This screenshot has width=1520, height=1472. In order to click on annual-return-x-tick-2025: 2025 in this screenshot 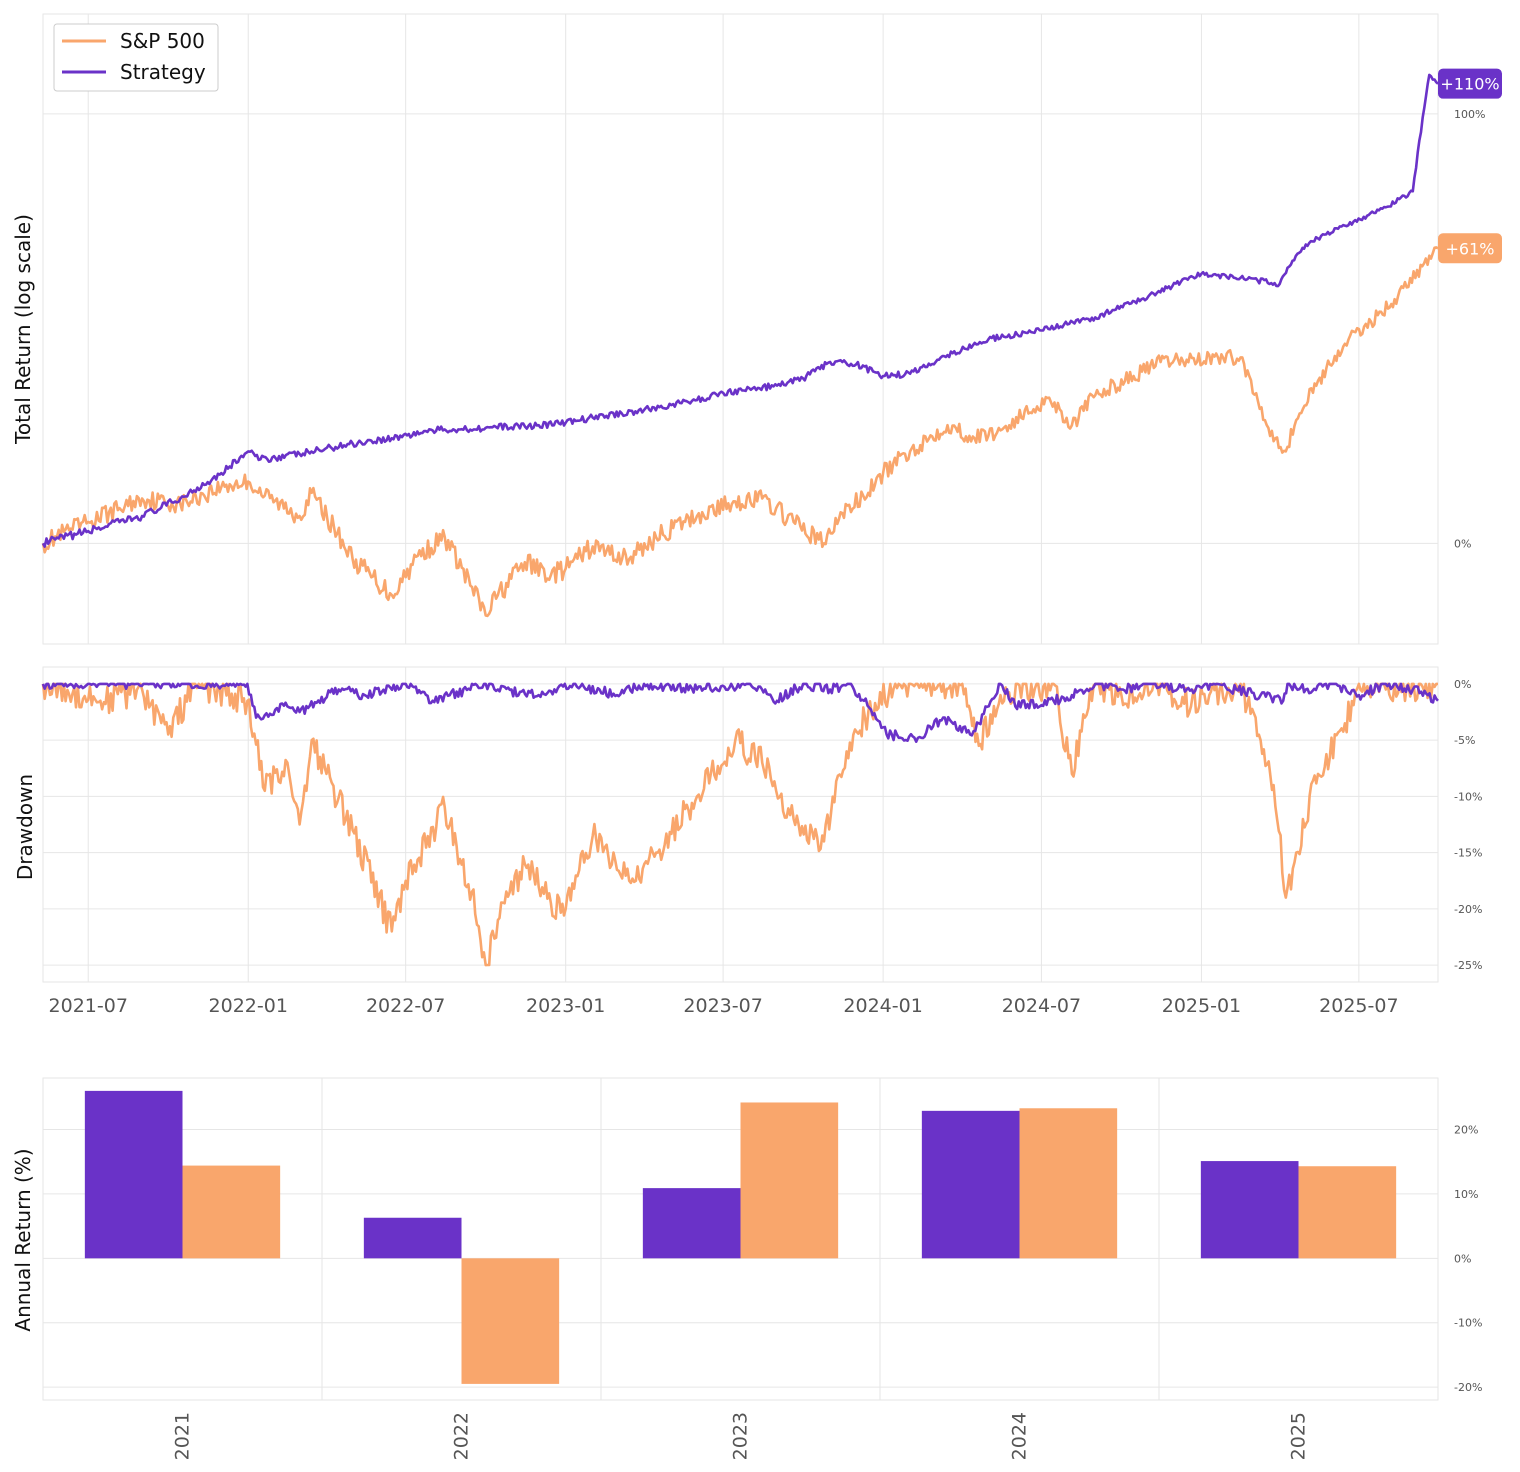, I will do `click(1299, 1436)`.